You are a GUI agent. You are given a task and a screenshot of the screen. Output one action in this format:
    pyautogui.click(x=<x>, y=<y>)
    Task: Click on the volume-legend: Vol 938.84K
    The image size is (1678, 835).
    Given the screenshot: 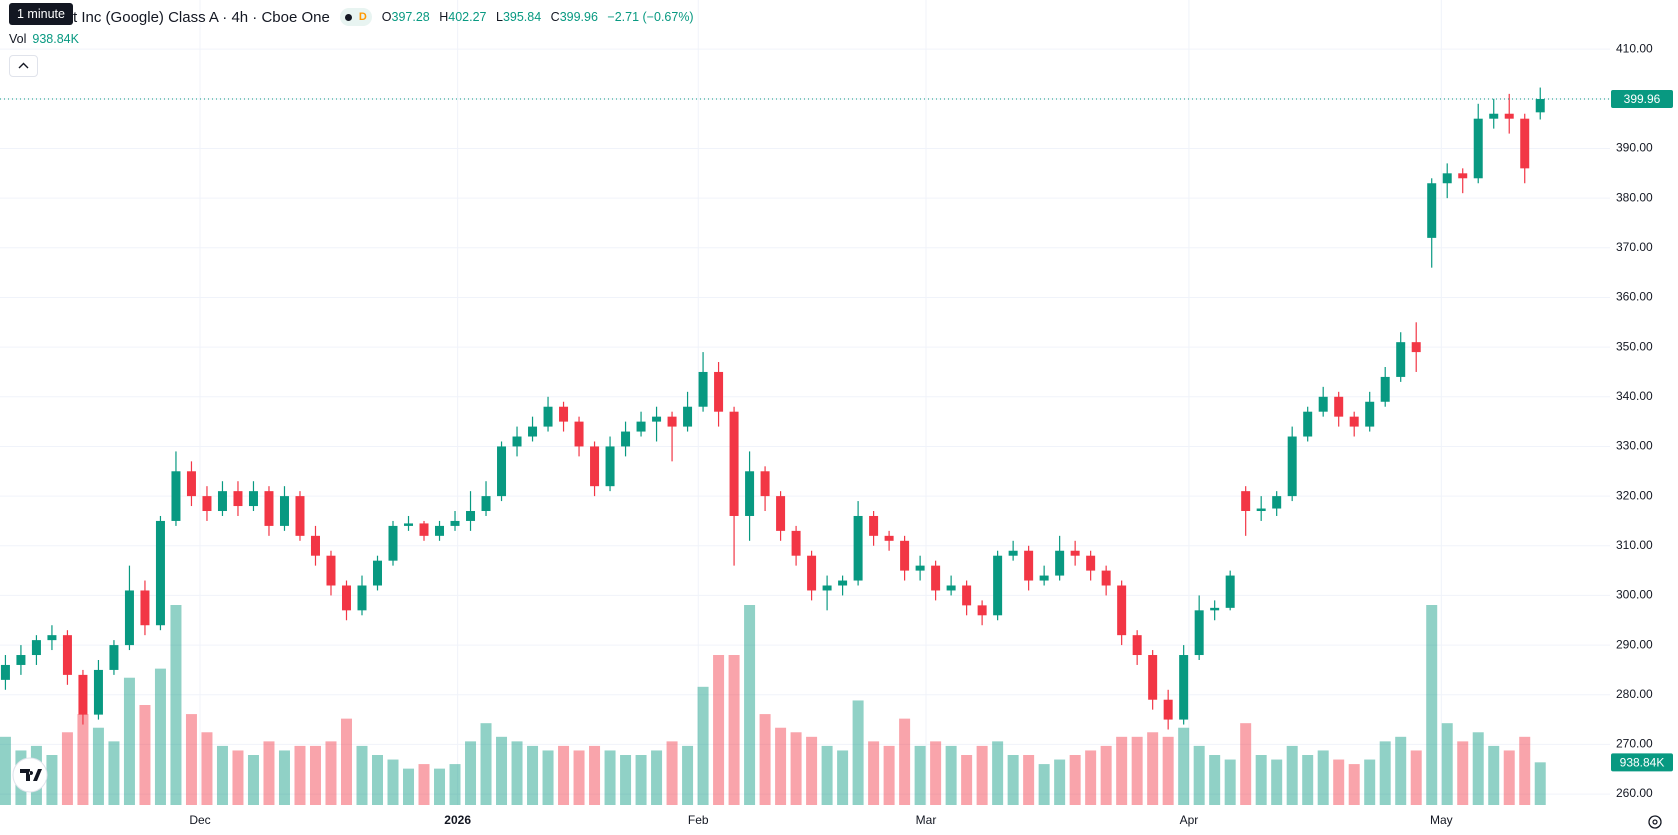 What is the action you would take?
    pyautogui.click(x=44, y=39)
    